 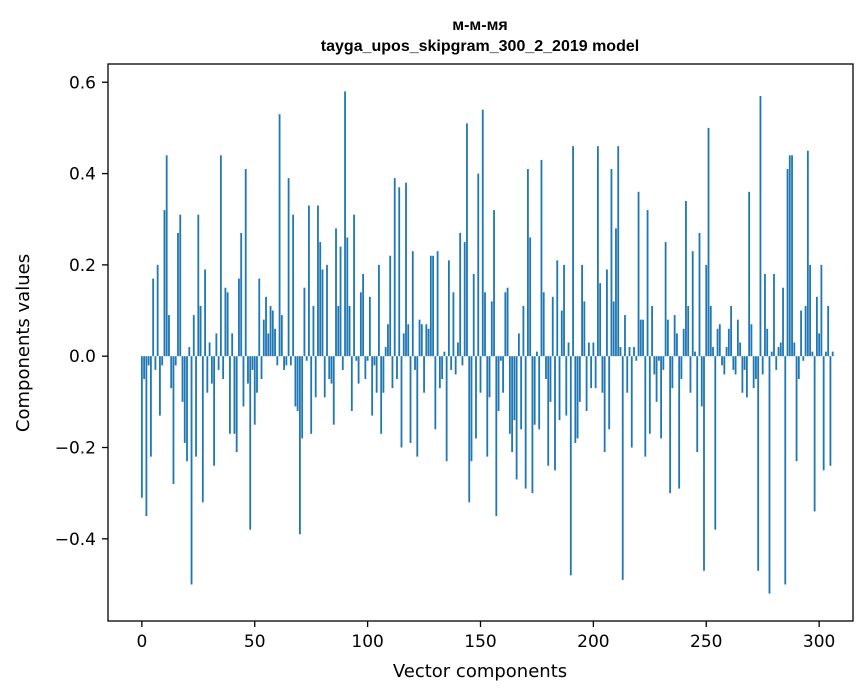 What do you see at coordinates (75, 540) in the screenshot?
I see `y-tick-label: −0.4` at bounding box center [75, 540].